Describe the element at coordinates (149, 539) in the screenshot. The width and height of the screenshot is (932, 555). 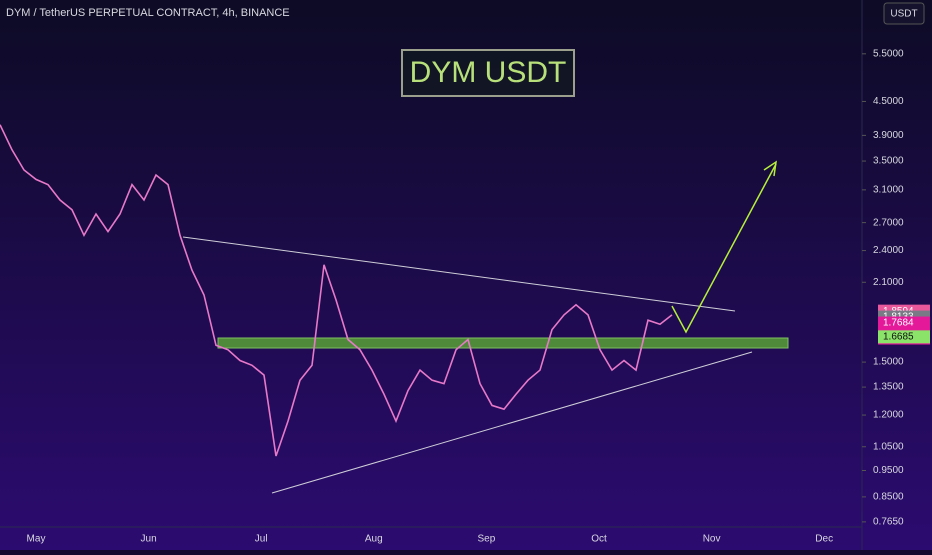
I see `x-tick-label: Jun` at that location.